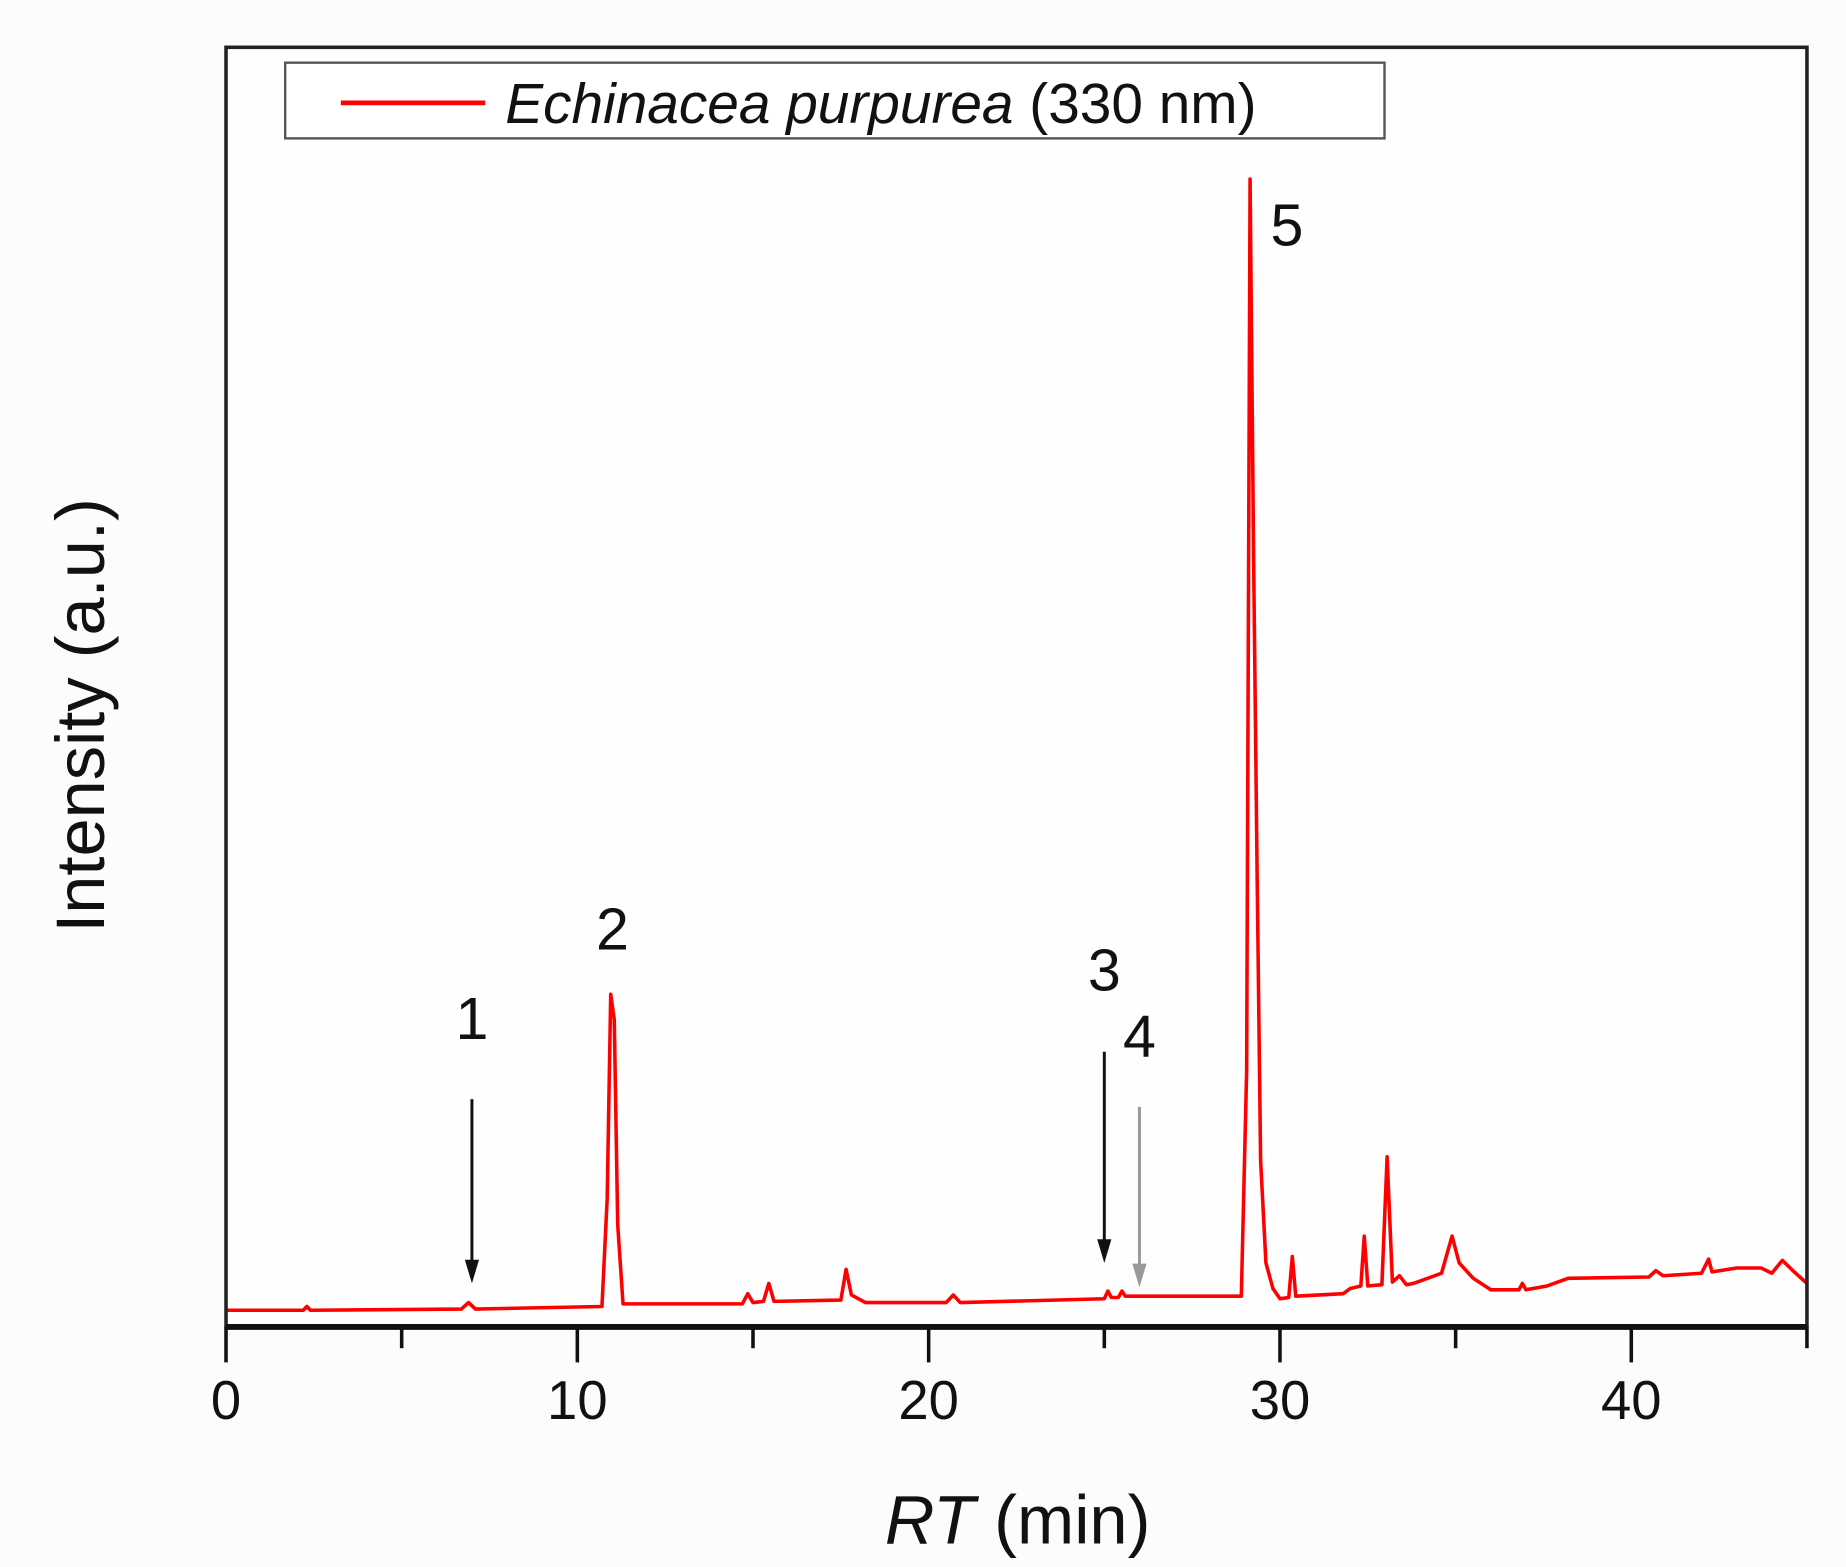  What do you see at coordinates (1287, 225) in the screenshot?
I see `peak-label-5: 5` at bounding box center [1287, 225].